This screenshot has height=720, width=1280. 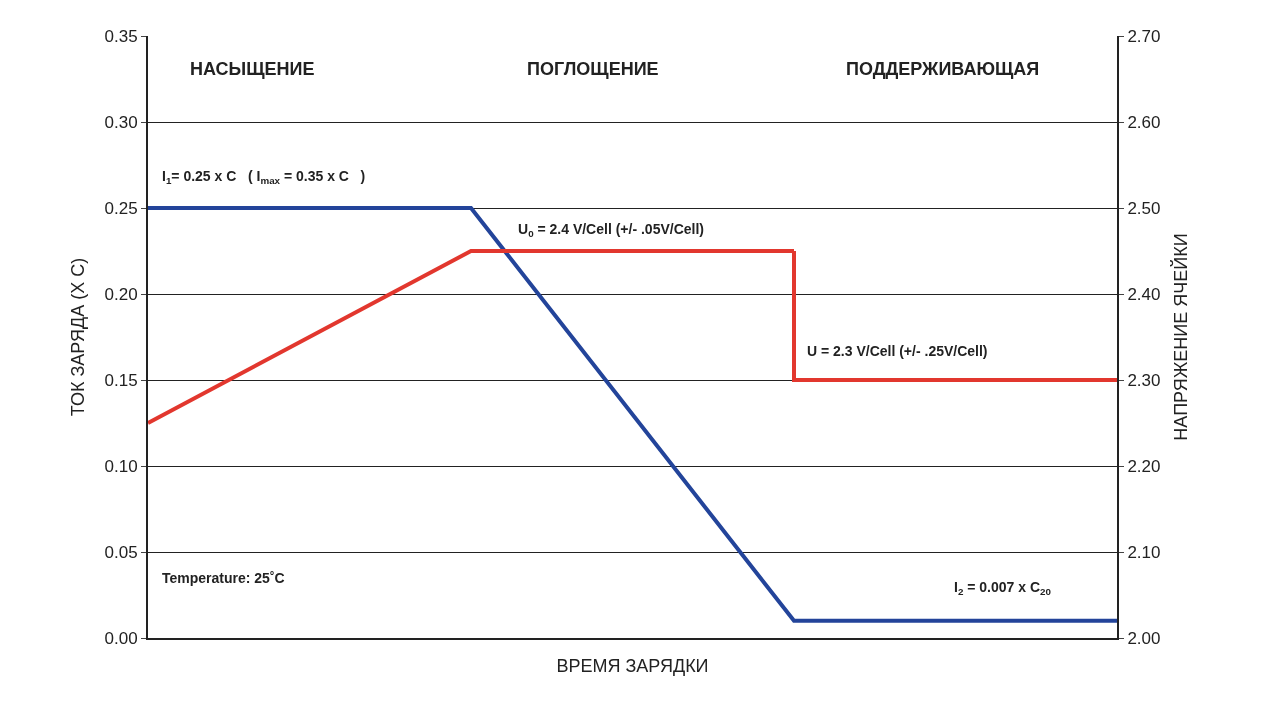 What do you see at coordinates (121, 208) in the screenshot?
I see `y-tick-label: 0.25` at bounding box center [121, 208].